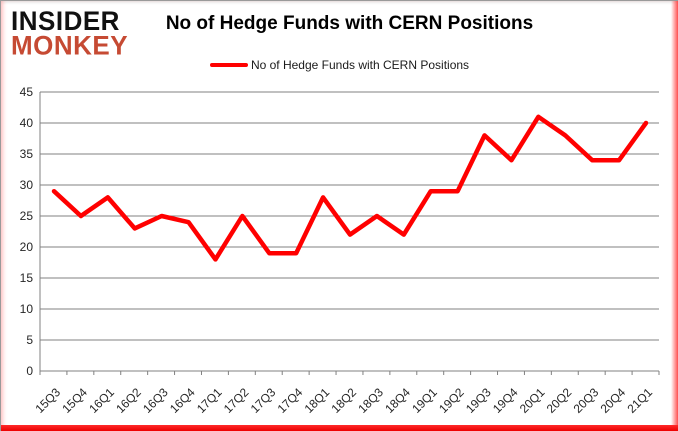 The width and height of the screenshot is (678, 431). I want to click on insider-monkey-logo: INSIDER MONKEY, so click(70, 33).